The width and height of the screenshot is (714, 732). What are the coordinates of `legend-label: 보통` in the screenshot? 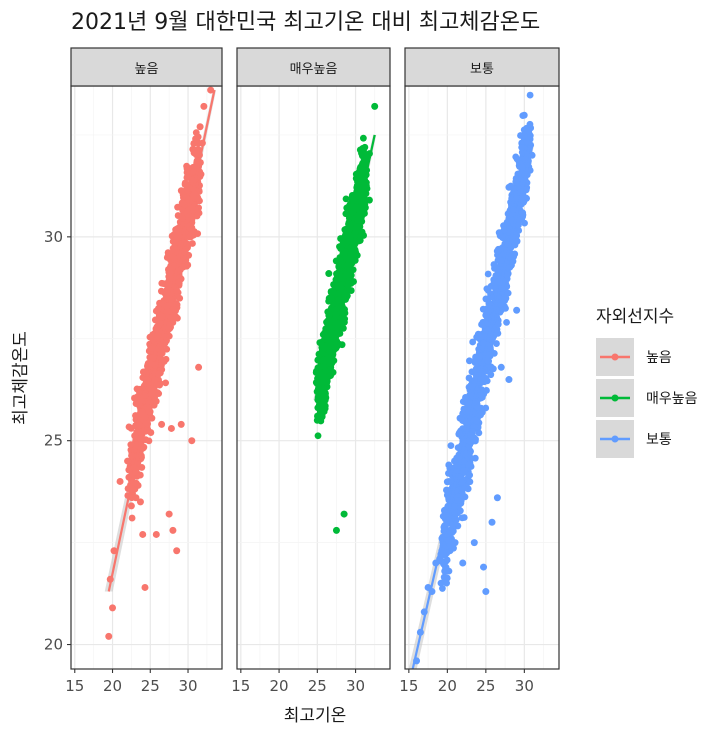 It's located at (659, 440).